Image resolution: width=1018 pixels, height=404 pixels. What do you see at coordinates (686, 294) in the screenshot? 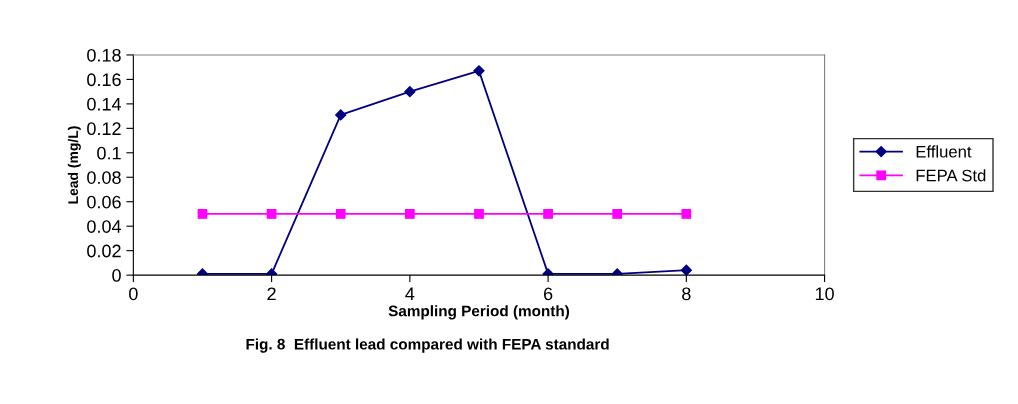
I see `x-tick-label: 8` at bounding box center [686, 294].